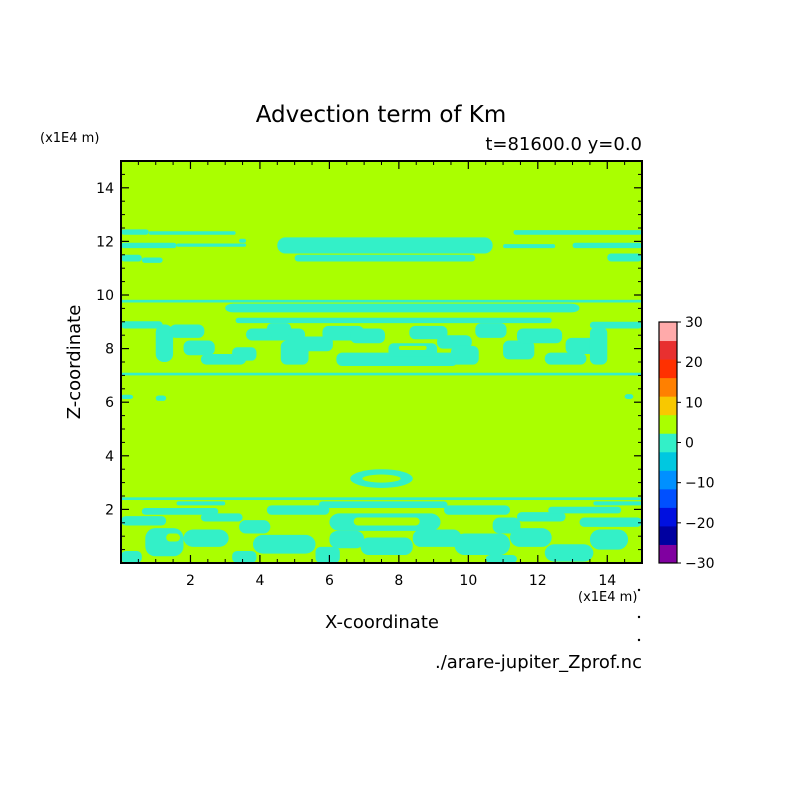 Image resolution: width=804 pixels, height=804 pixels. Describe the element at coordinates (109, 403) in the screenshot. I see `y-tick-label: 6` at that location.